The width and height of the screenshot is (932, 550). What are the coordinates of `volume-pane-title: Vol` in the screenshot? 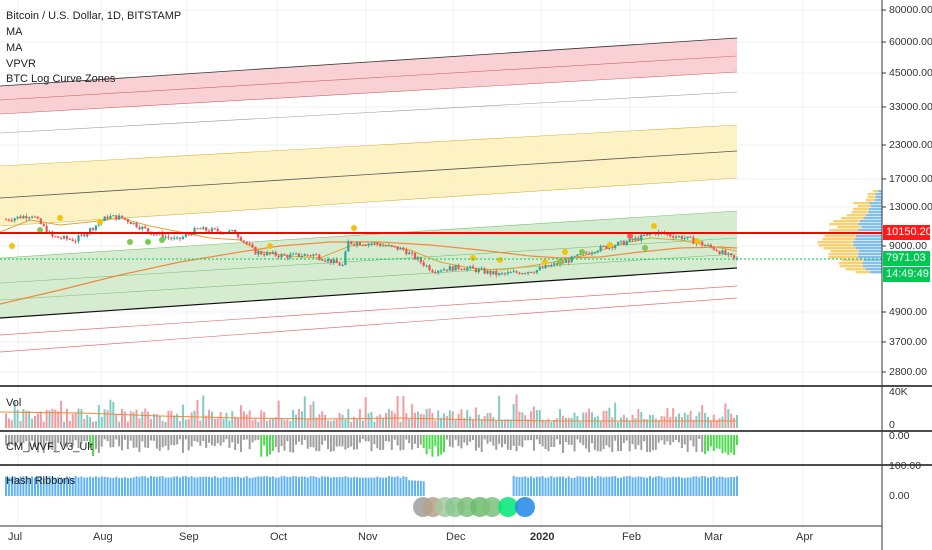 It's located at (14, 403).